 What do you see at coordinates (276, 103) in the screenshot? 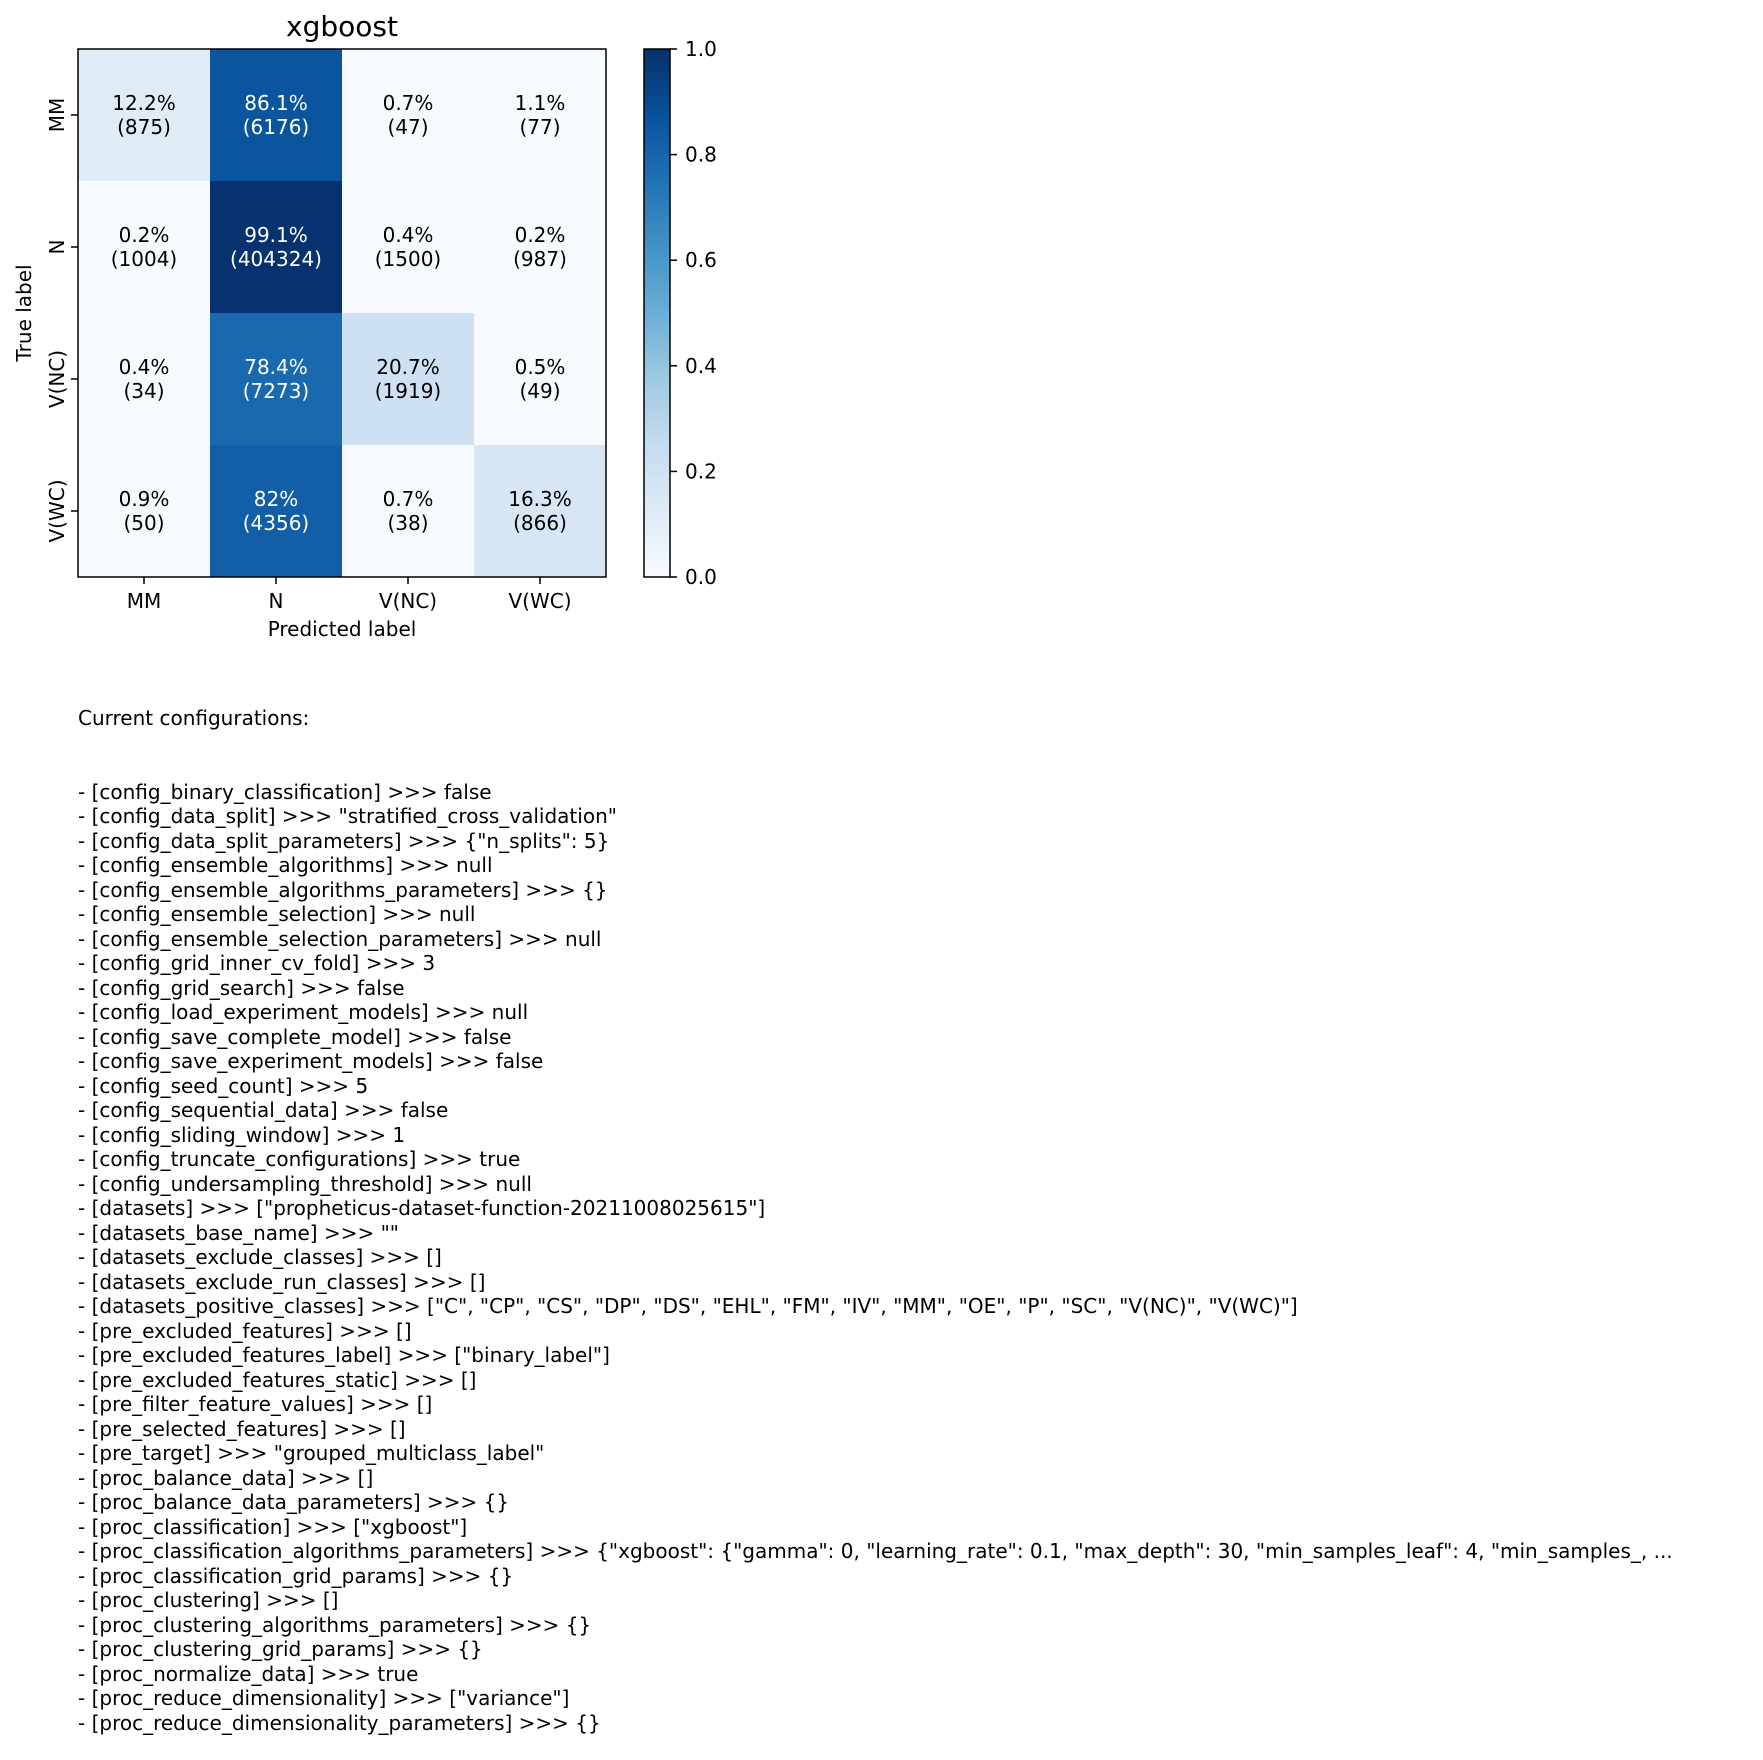
I see `cell-percent-label: 86.1%` at bounding box center [276, 103].